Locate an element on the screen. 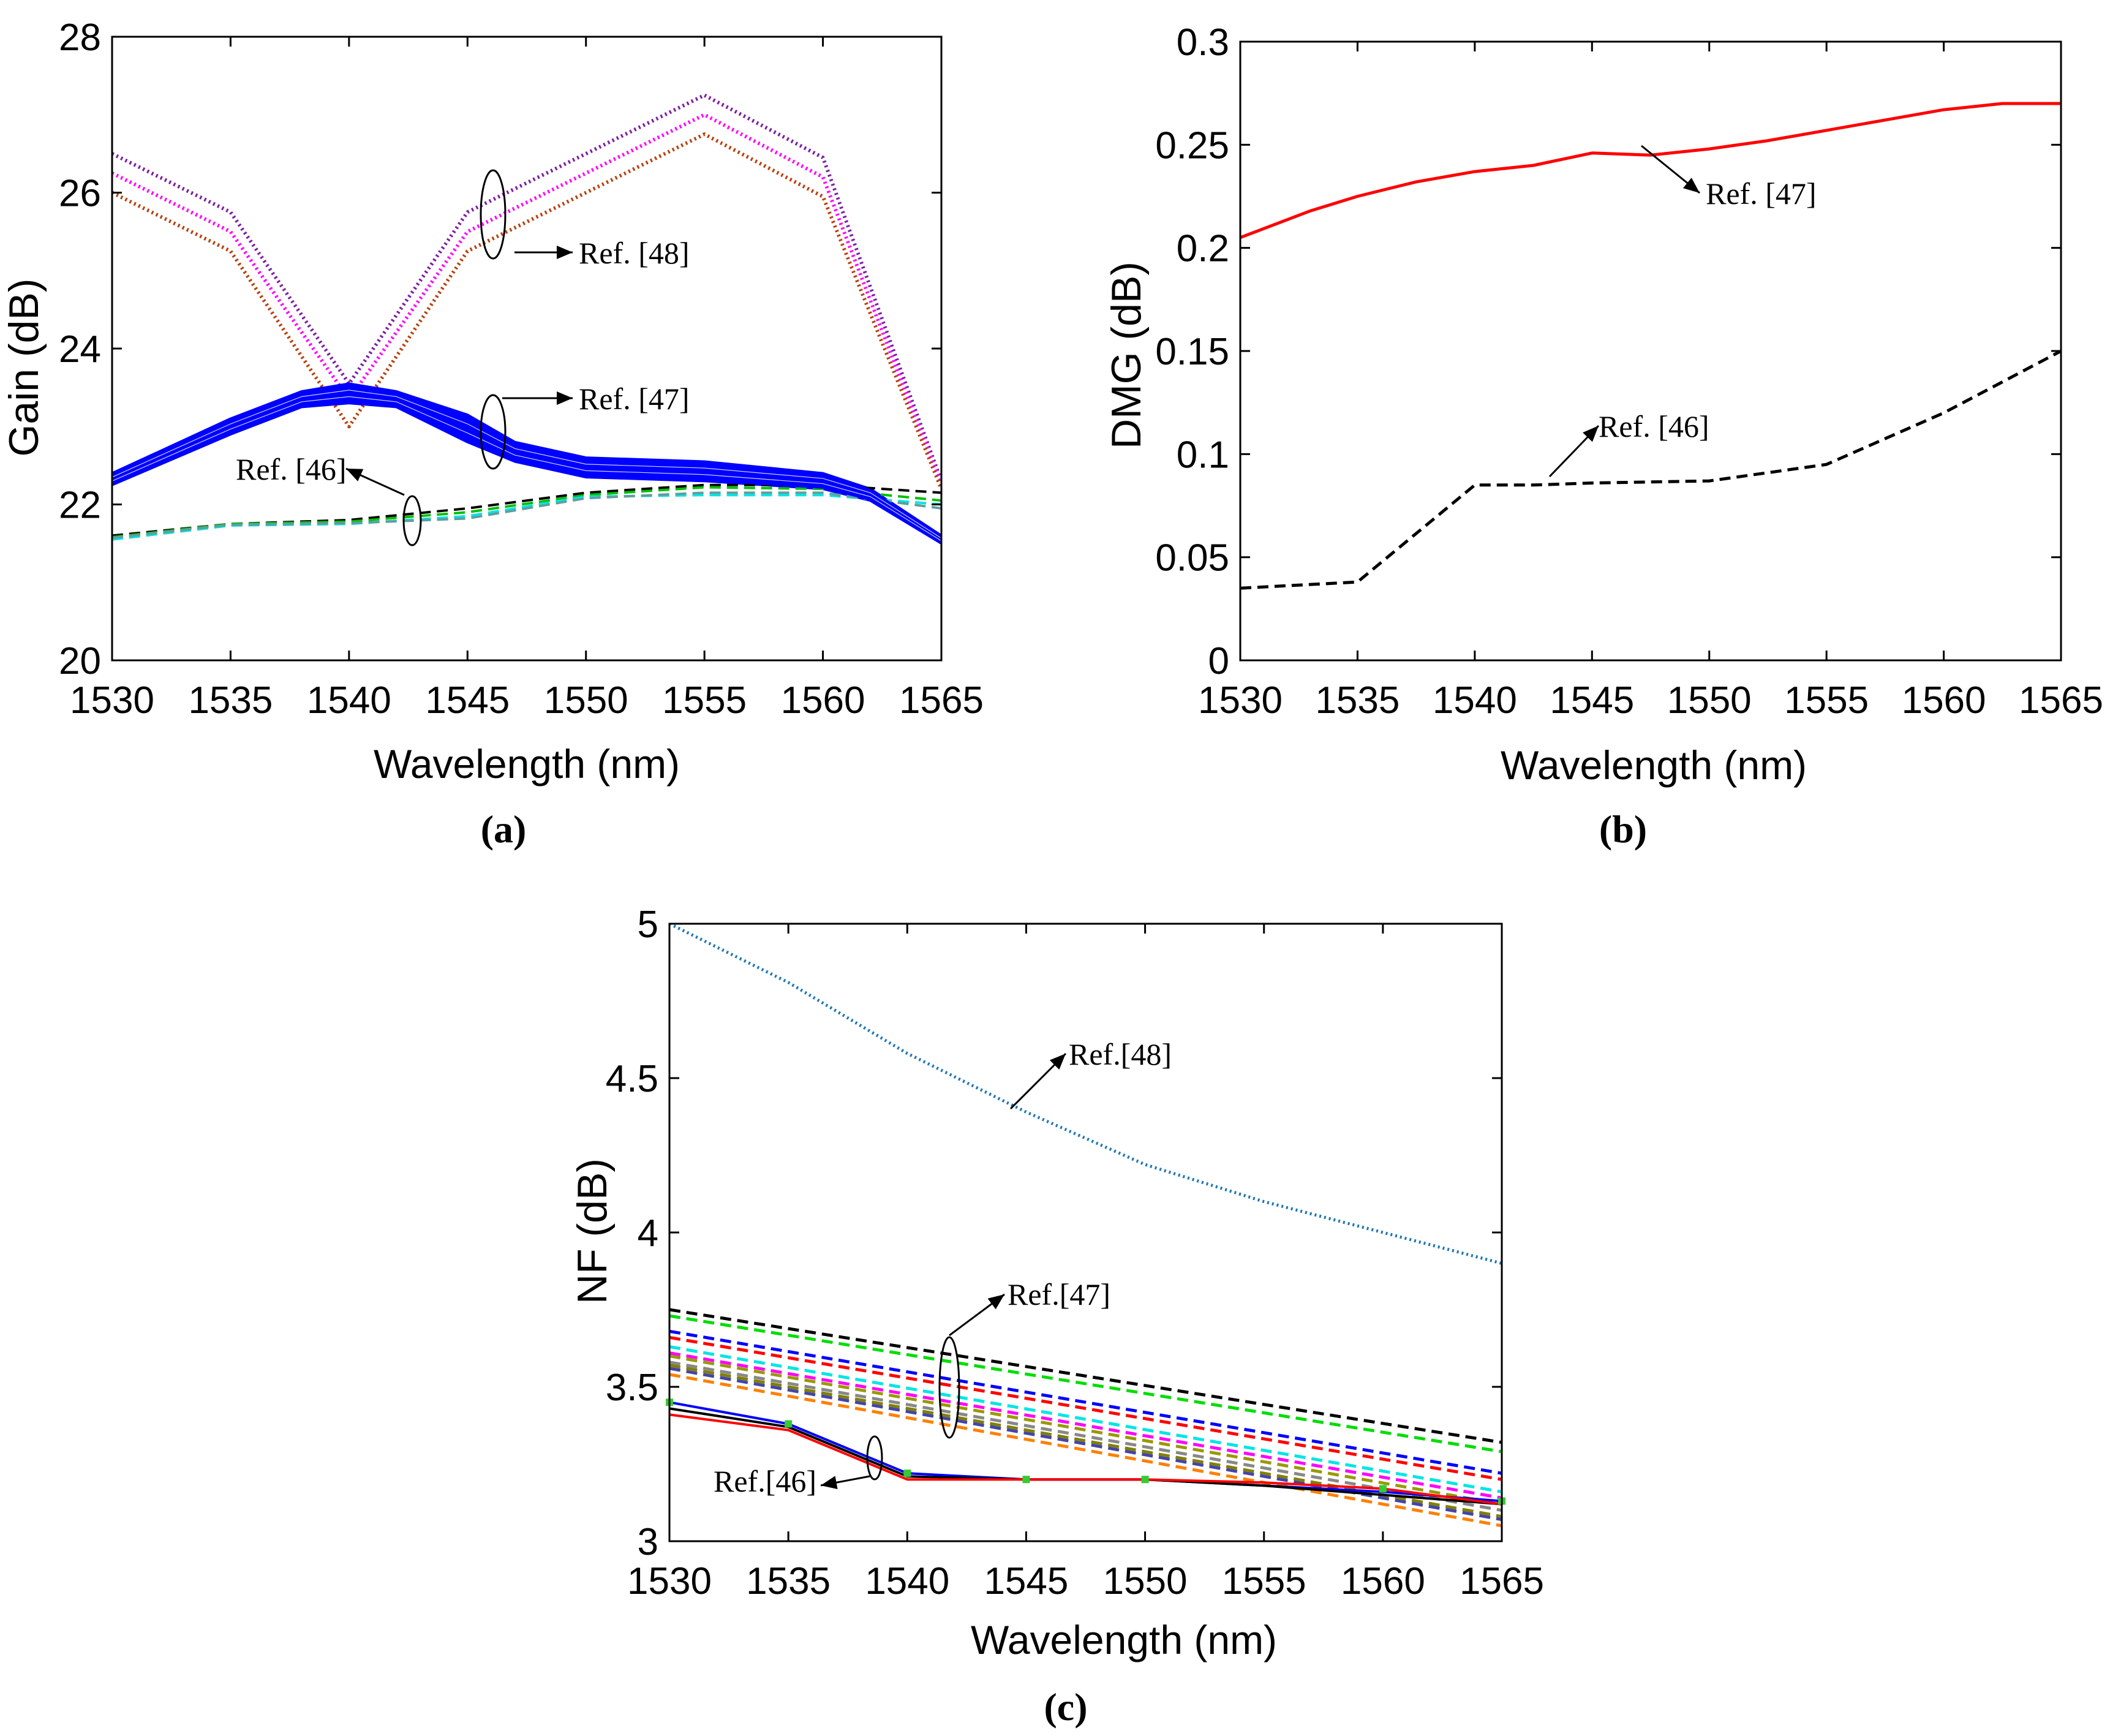  annotation-label: Ref.[47] is located at coordinates (1059, 1294).